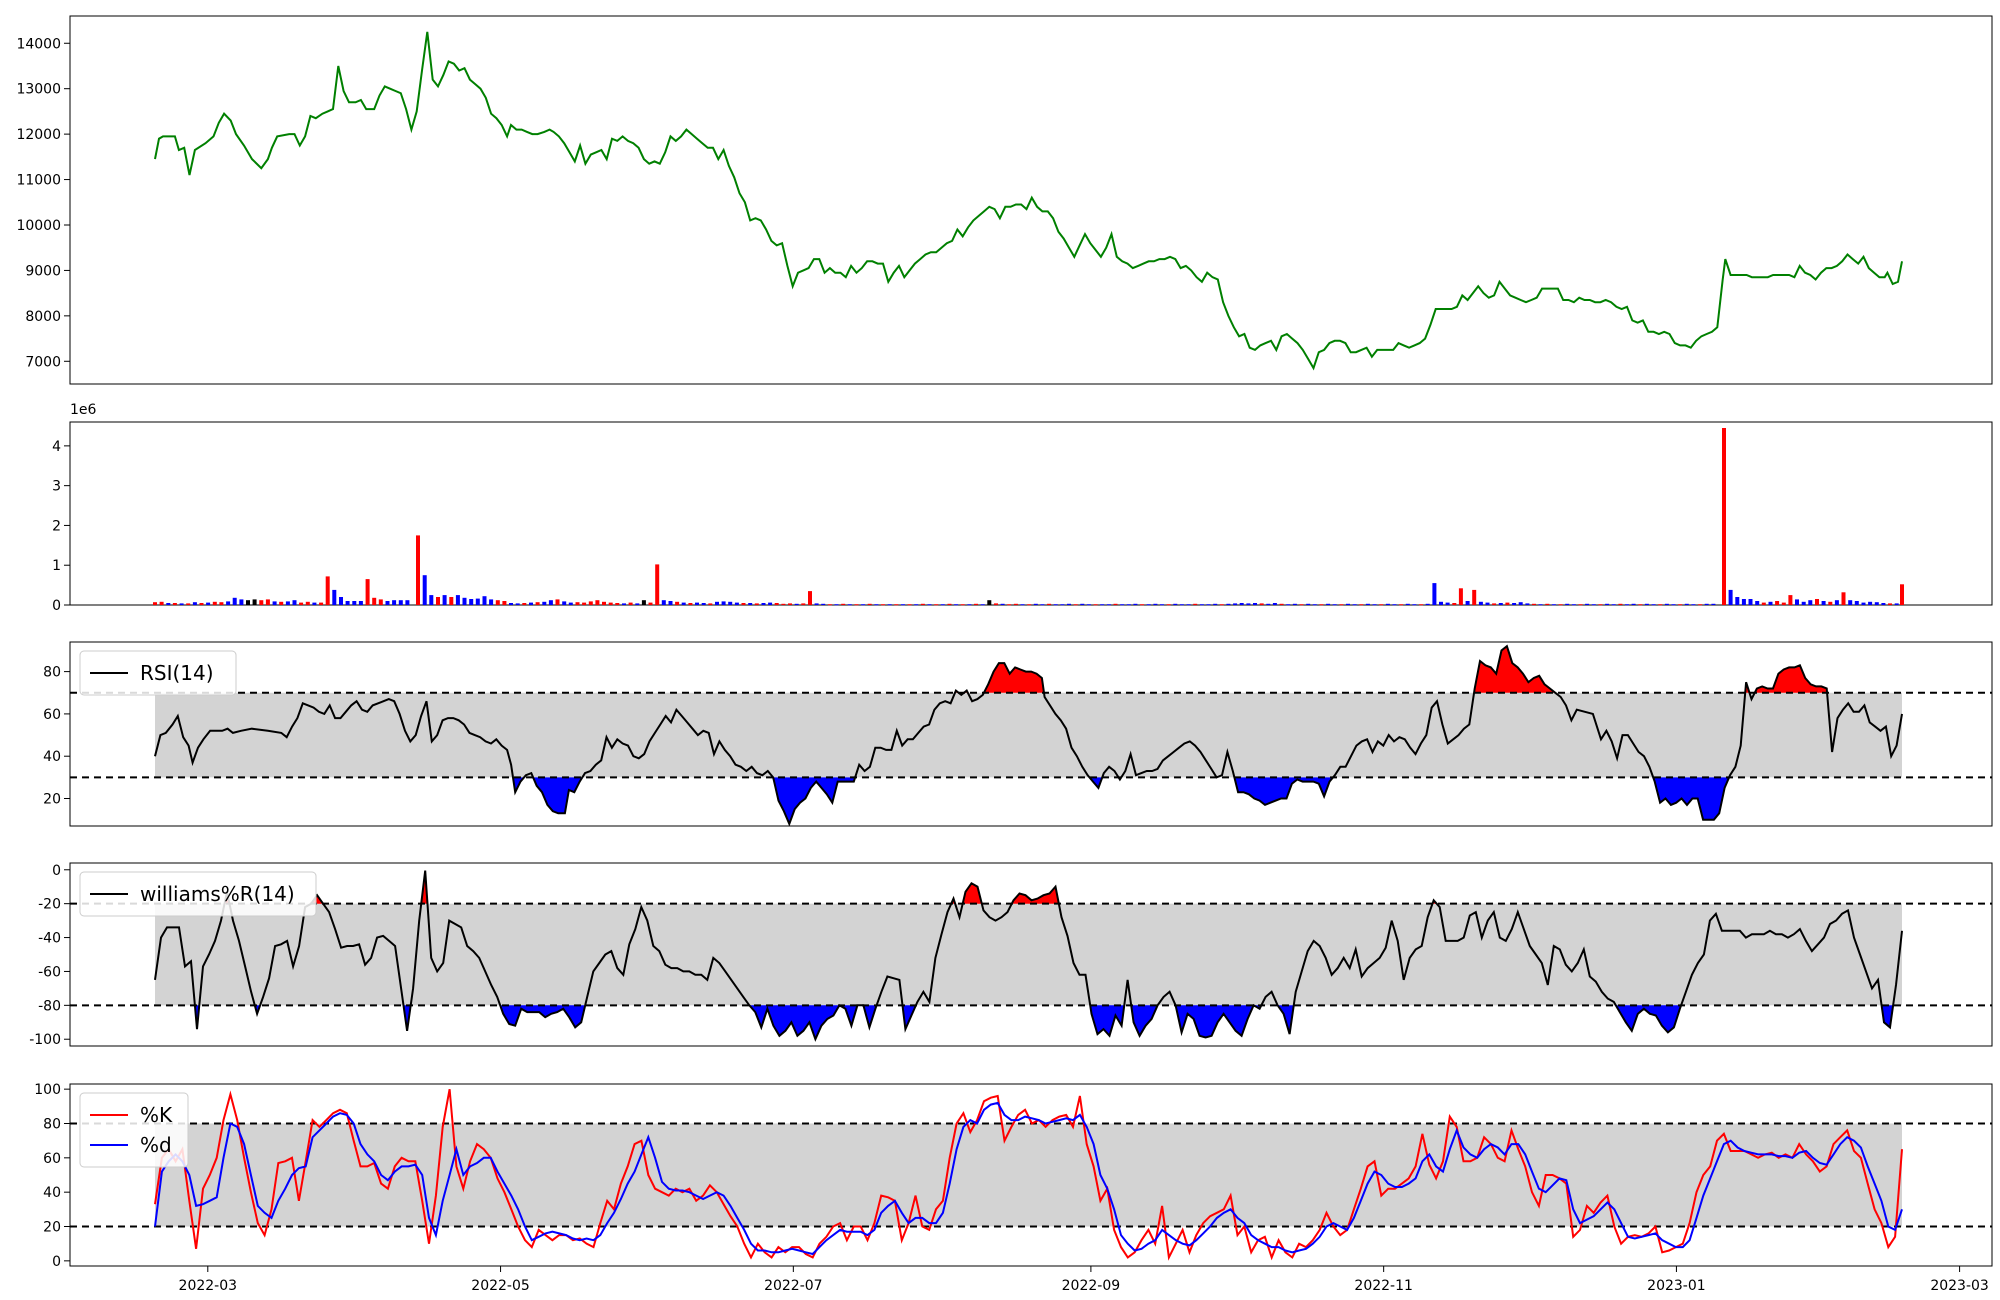  I want to click on stochastic-ytick-label: 20, so click(52, 1228).